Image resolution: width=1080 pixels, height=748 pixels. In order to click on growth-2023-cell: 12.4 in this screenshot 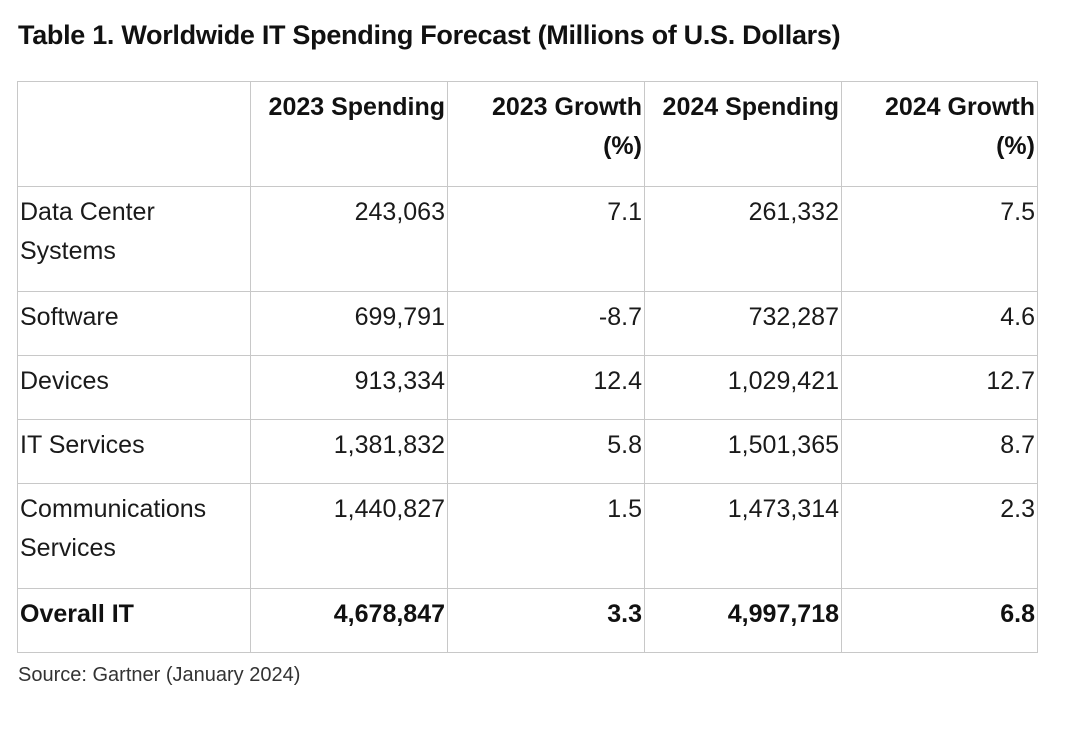, I will do `click(546, 387)`.